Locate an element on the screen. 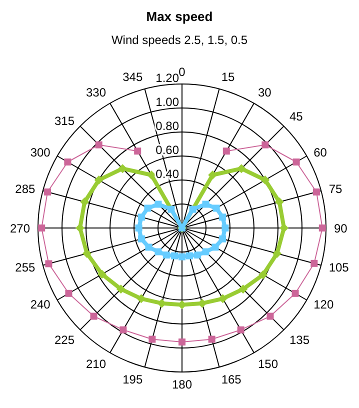  spoke-label: 285 is located at coordinates (25, 189).